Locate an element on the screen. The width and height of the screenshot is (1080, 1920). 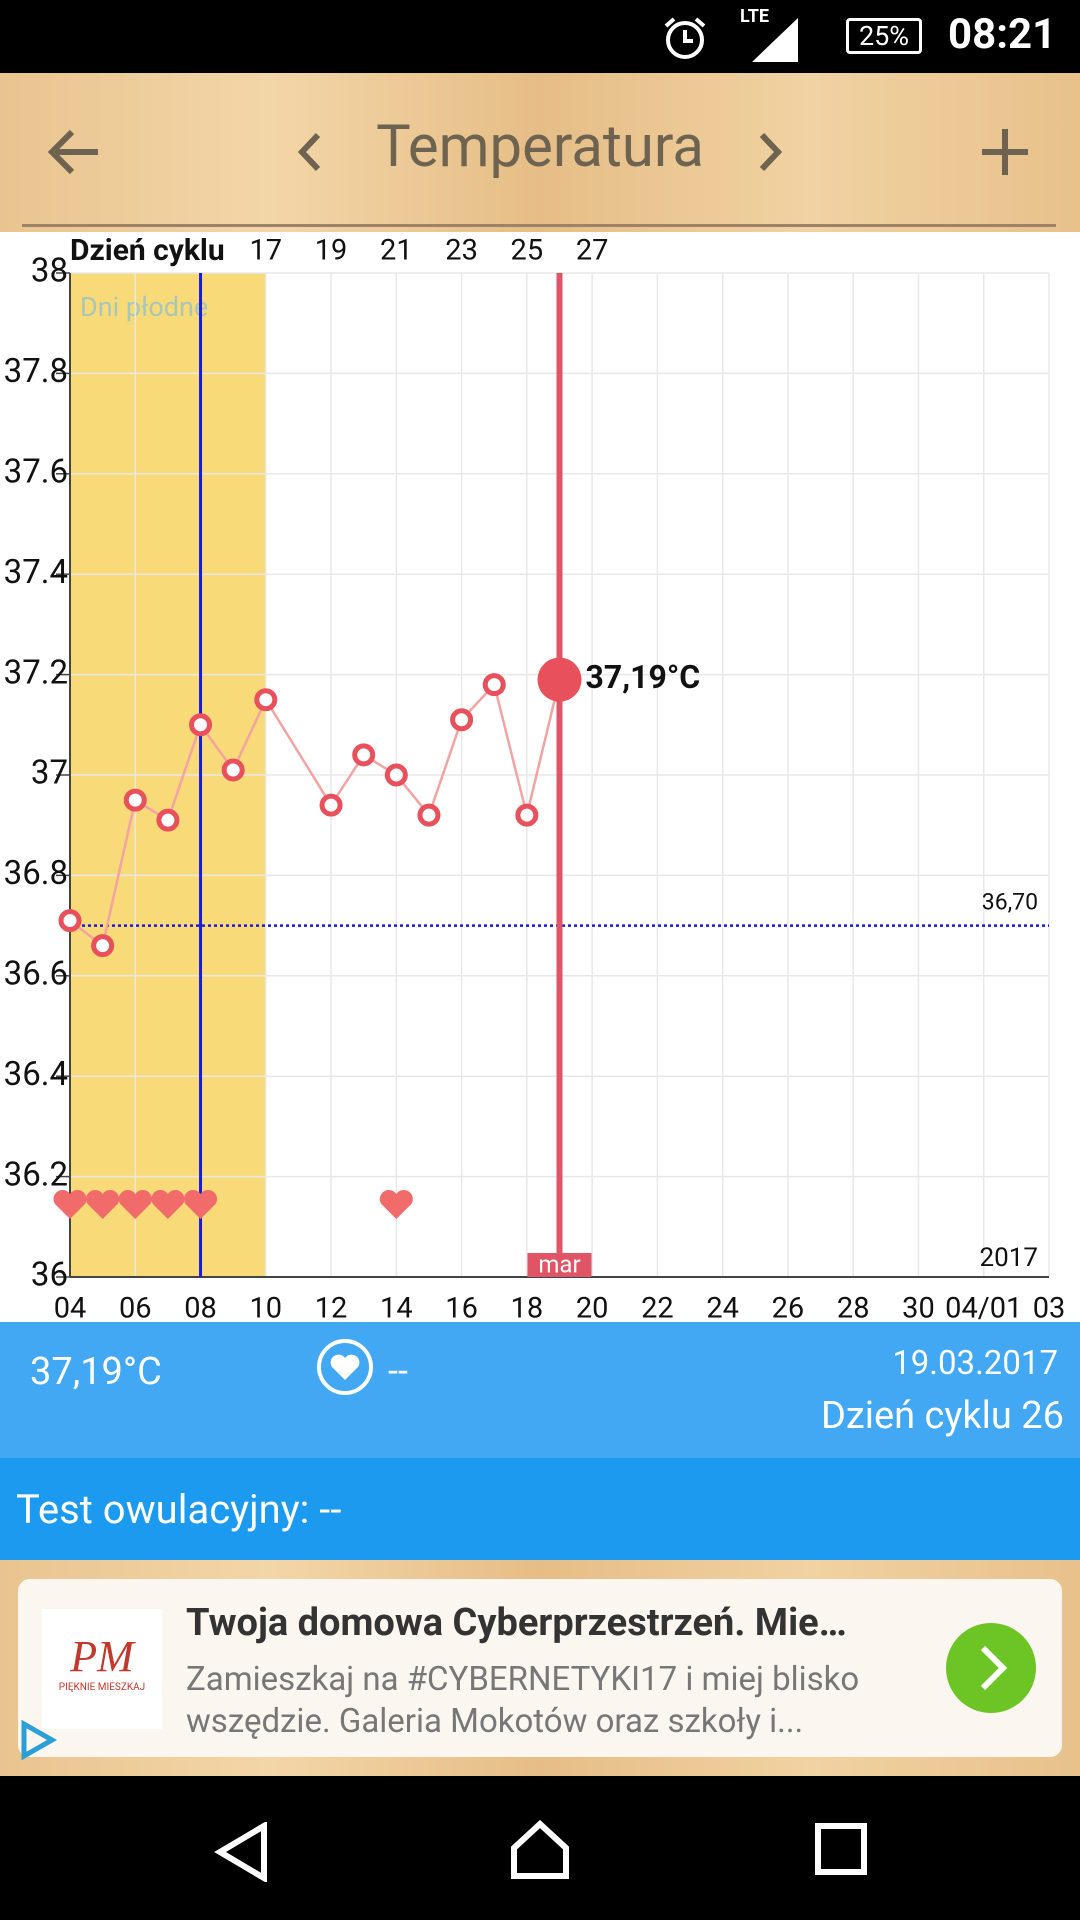
cycle-day: Dzień cyklu 26 is located at coordinates (942, 1416).